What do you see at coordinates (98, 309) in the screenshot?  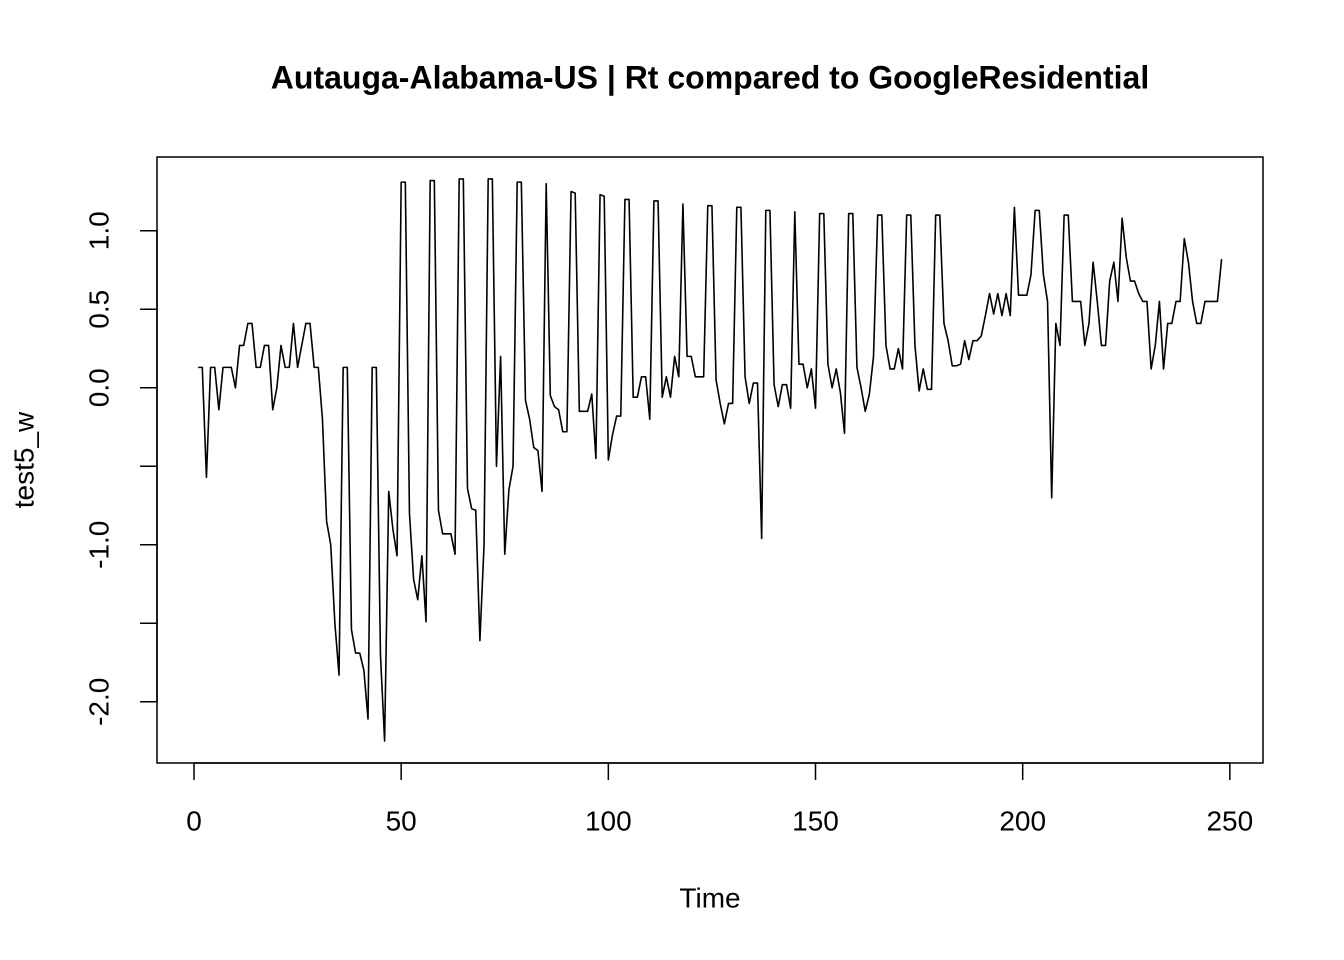 I see `y-tick-label: 0.5` at bounding box center [98, 309].